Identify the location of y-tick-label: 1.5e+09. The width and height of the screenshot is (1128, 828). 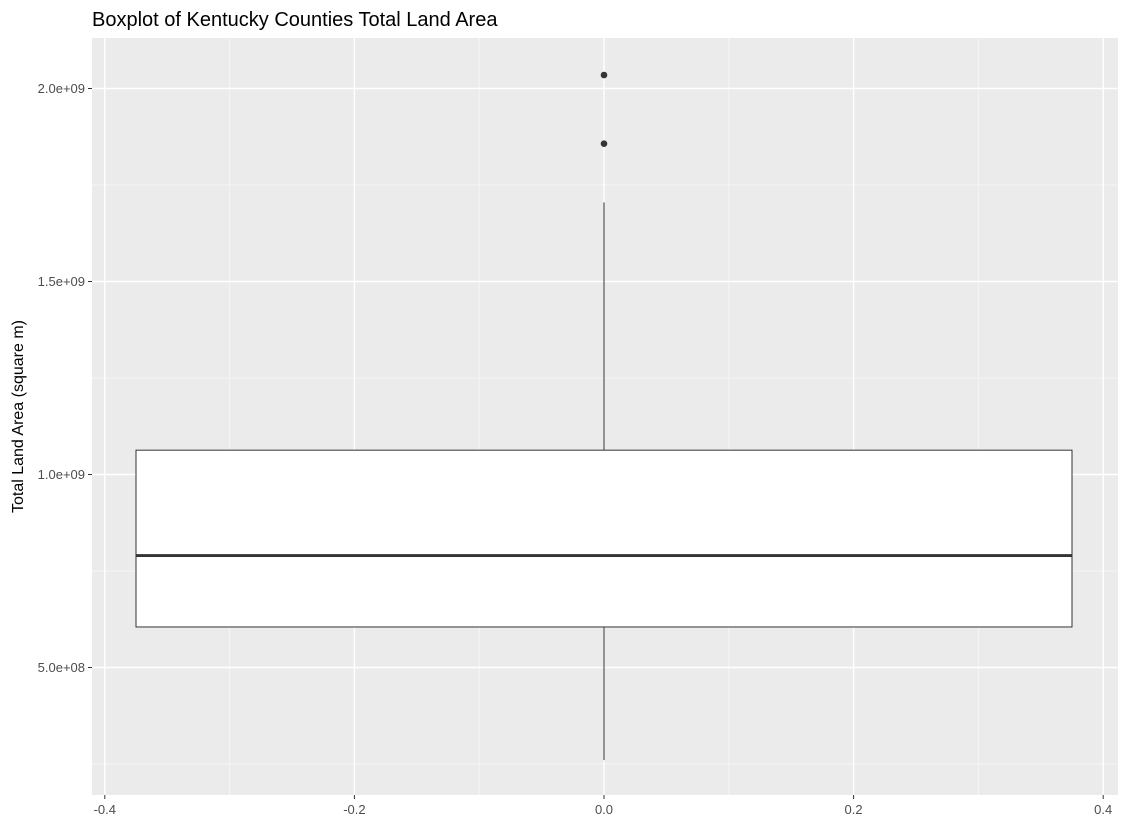
(61, 281).